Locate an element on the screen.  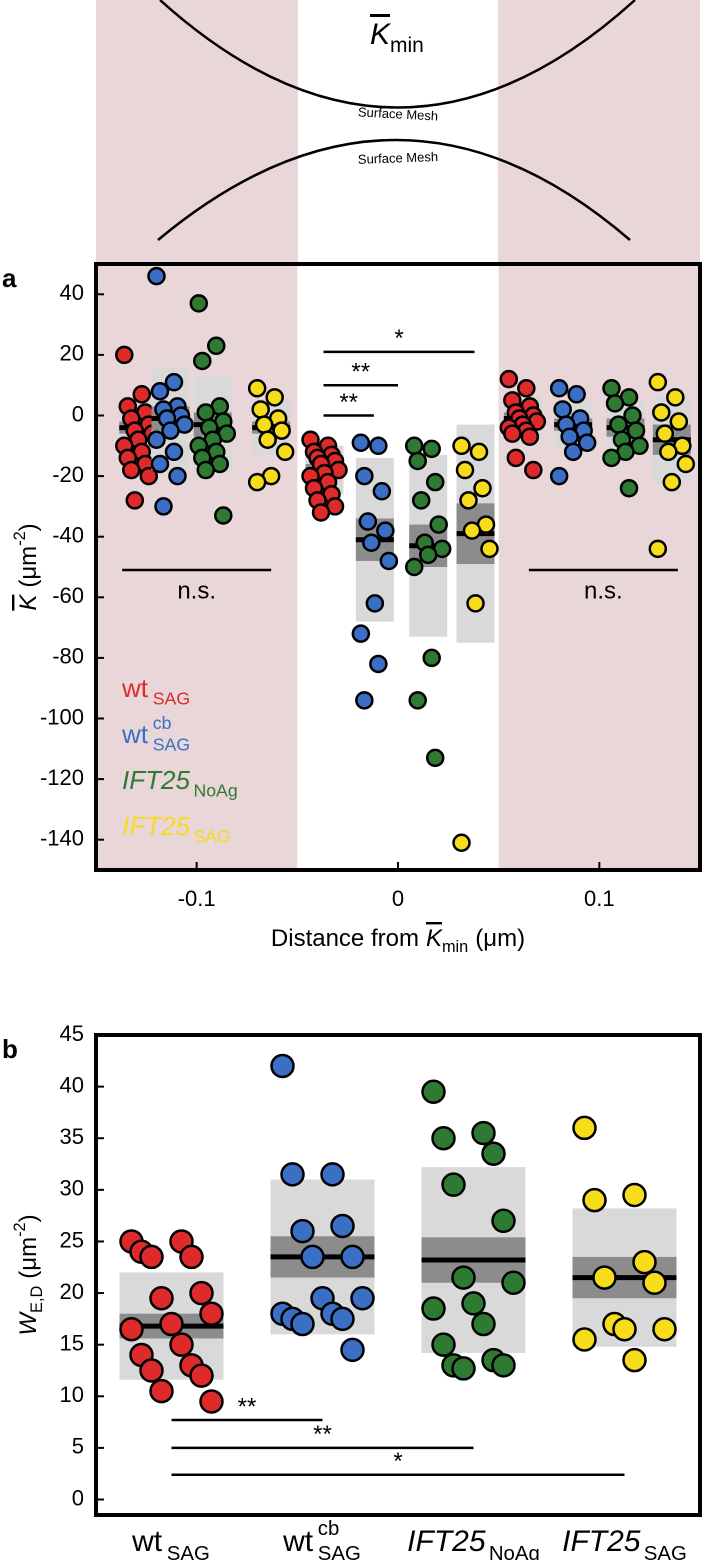
y-tick-label: 5 is located at coordinates (78, 1446).